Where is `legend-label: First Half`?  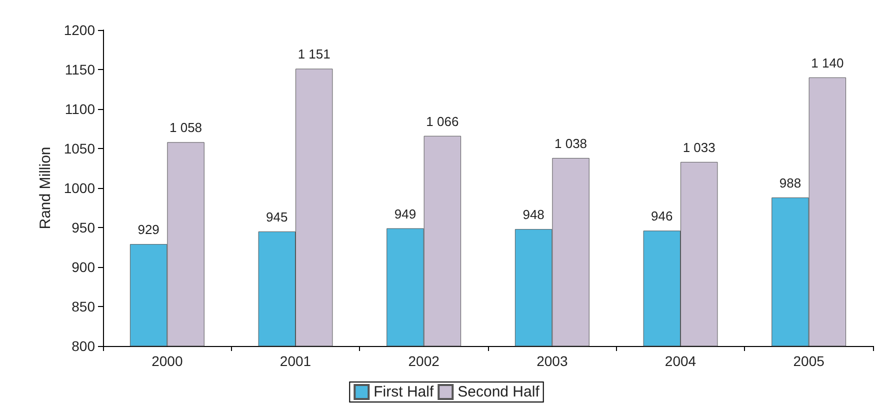 legend-label: First Half is located at coordinates (404, 392).